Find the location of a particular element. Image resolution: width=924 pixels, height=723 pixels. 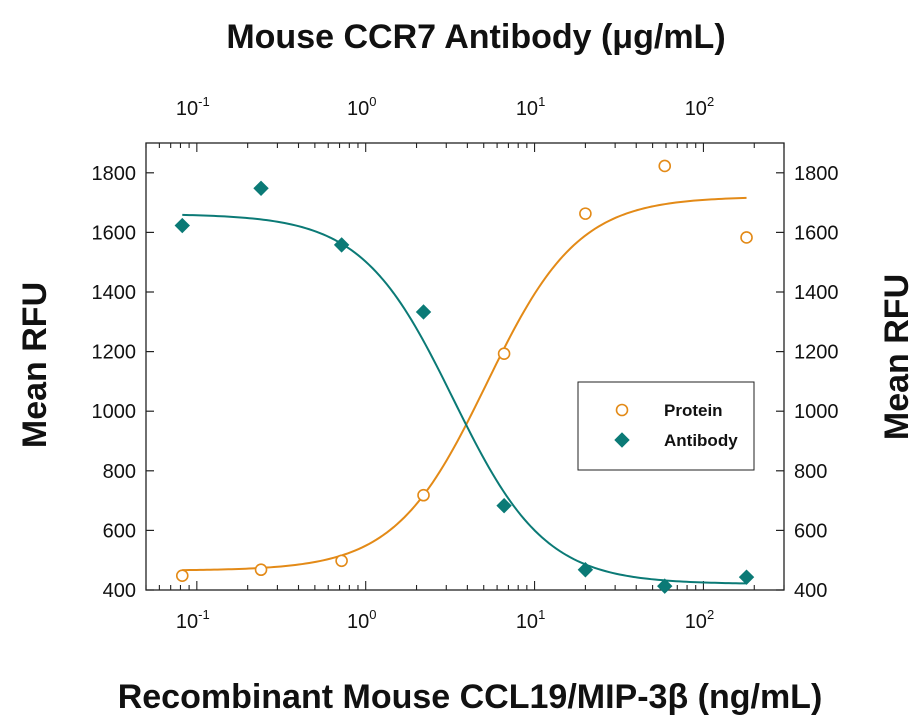

y-tick-label-left: 1000 is located at coordinates (114, 412).